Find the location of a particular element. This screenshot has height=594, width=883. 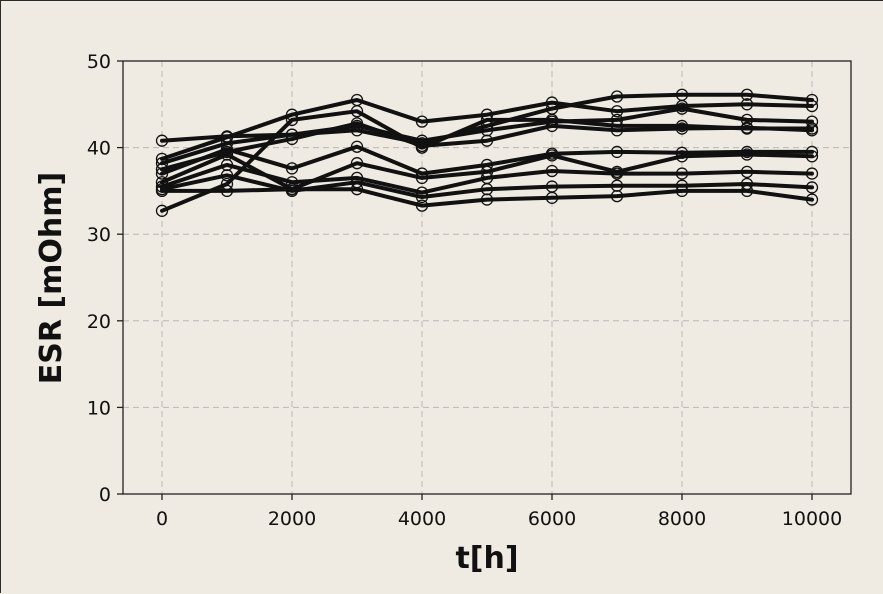

y-tick-label: 0 is located at coordinates (105, 495).